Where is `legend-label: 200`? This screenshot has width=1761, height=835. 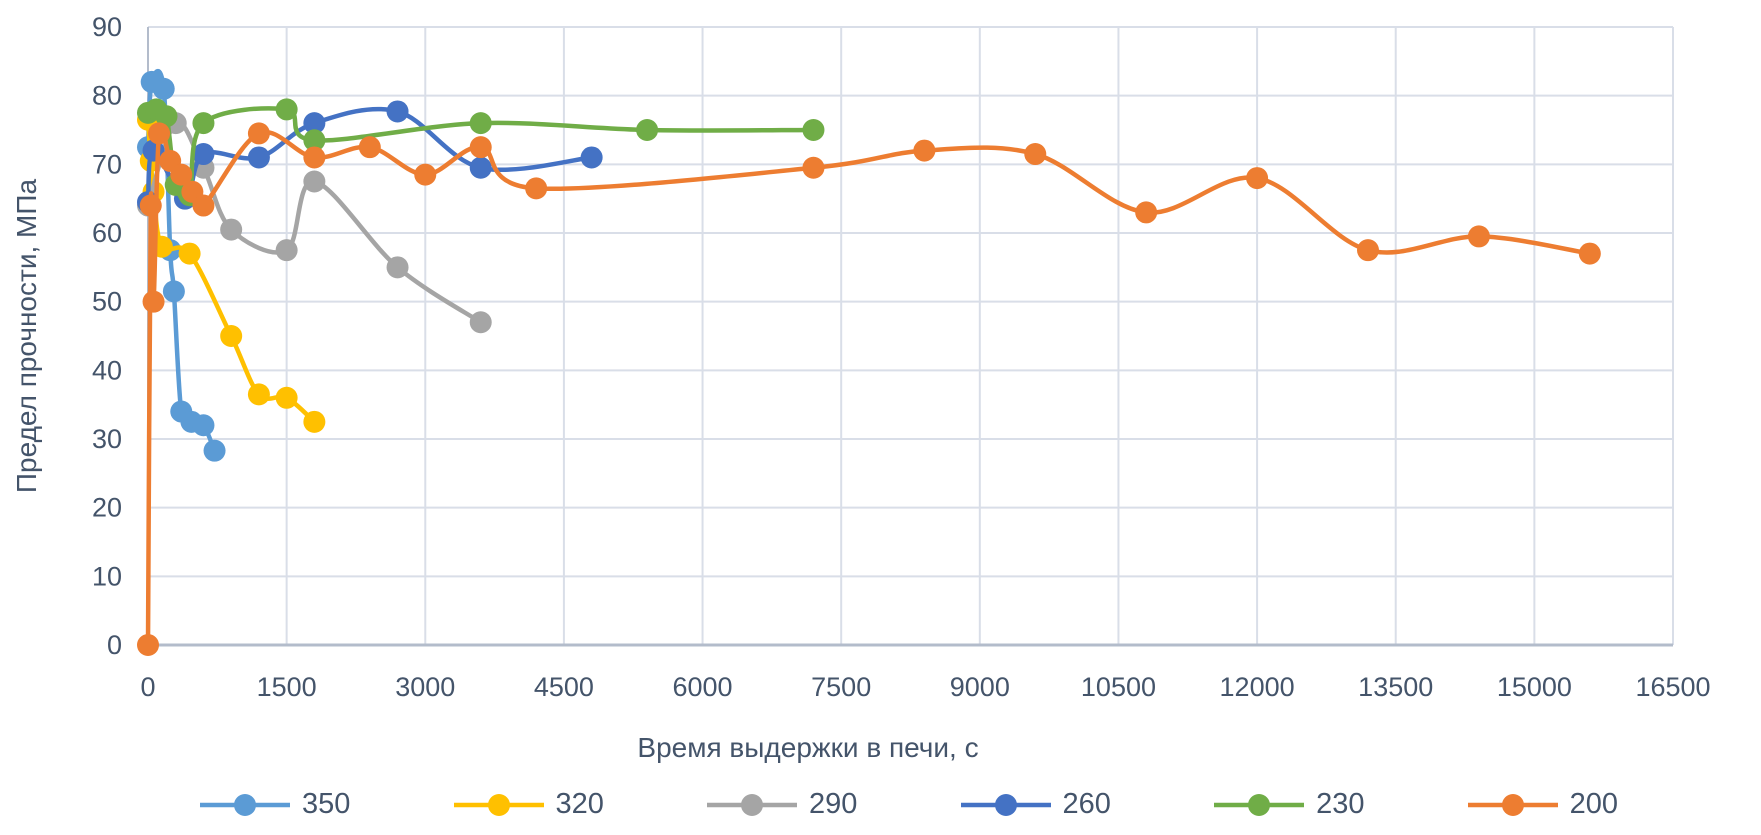 legend-label: 200 is located at coordinates (1593, 804).